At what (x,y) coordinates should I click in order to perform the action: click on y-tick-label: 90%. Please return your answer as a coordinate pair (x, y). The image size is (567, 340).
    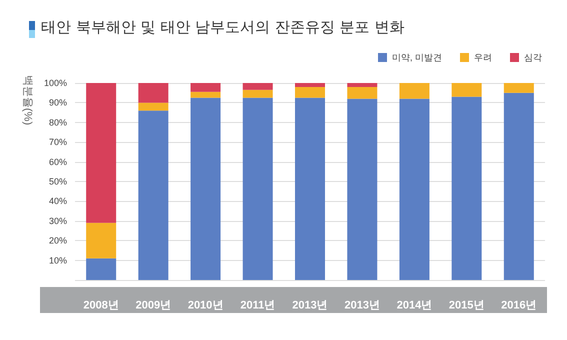
    Looking at the image, I should click on (57, 103).